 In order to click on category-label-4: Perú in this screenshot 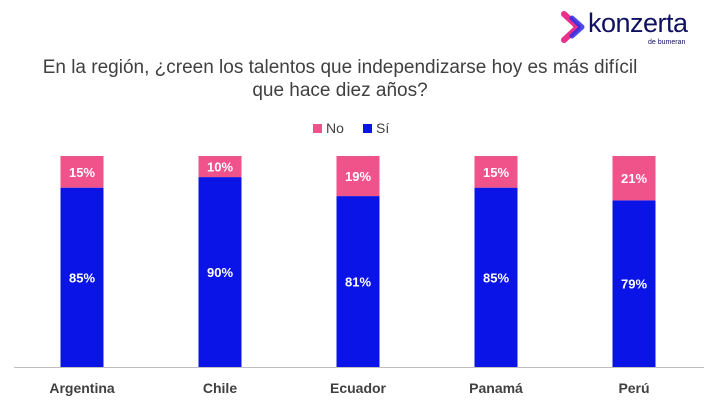, I will do `click(633, 388)`.